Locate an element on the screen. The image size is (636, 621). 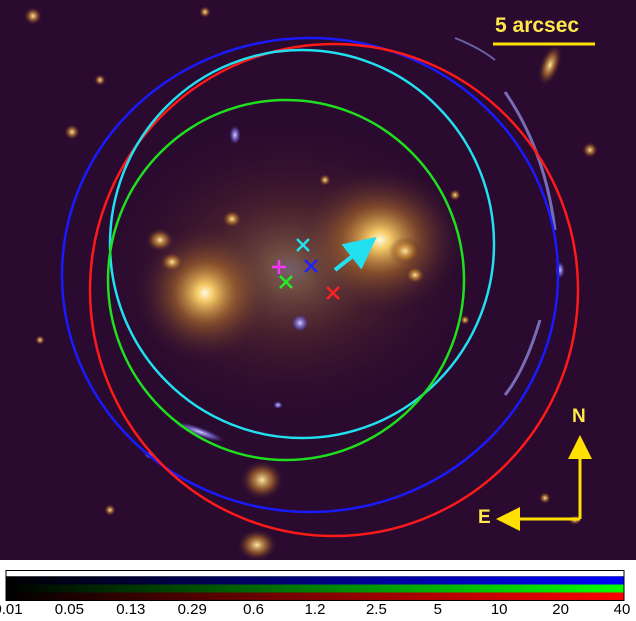
colorbar-tick-label: 0.29 is located at coordinates (192, 609).